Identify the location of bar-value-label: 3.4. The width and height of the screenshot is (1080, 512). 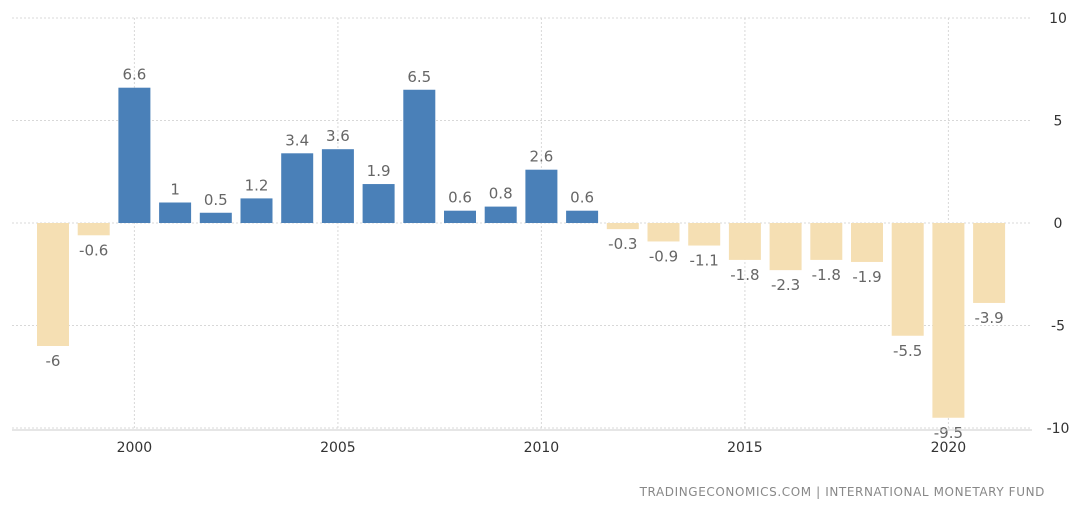
(297, 140).